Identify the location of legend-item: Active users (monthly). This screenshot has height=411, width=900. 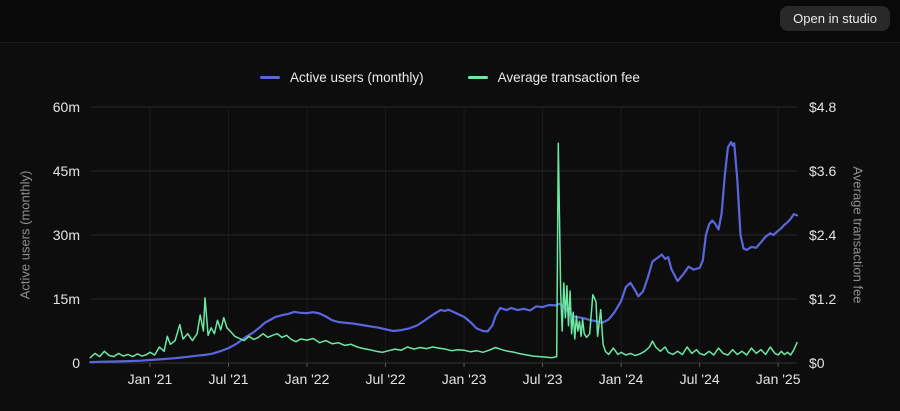
(342, 77).